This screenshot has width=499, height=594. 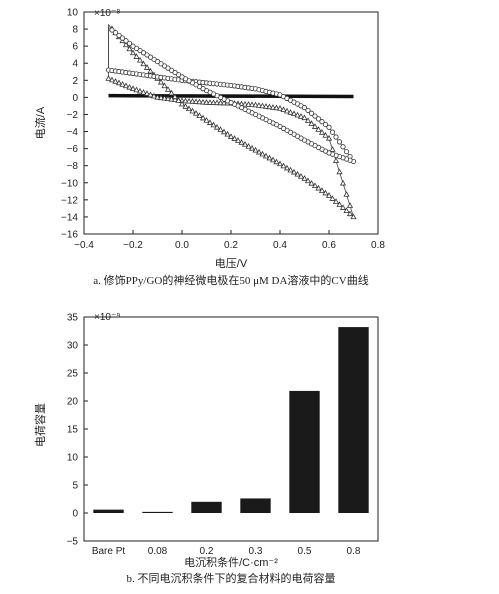 I want to click on cv-y-tick-label: −10, so click(x=69, y=183).